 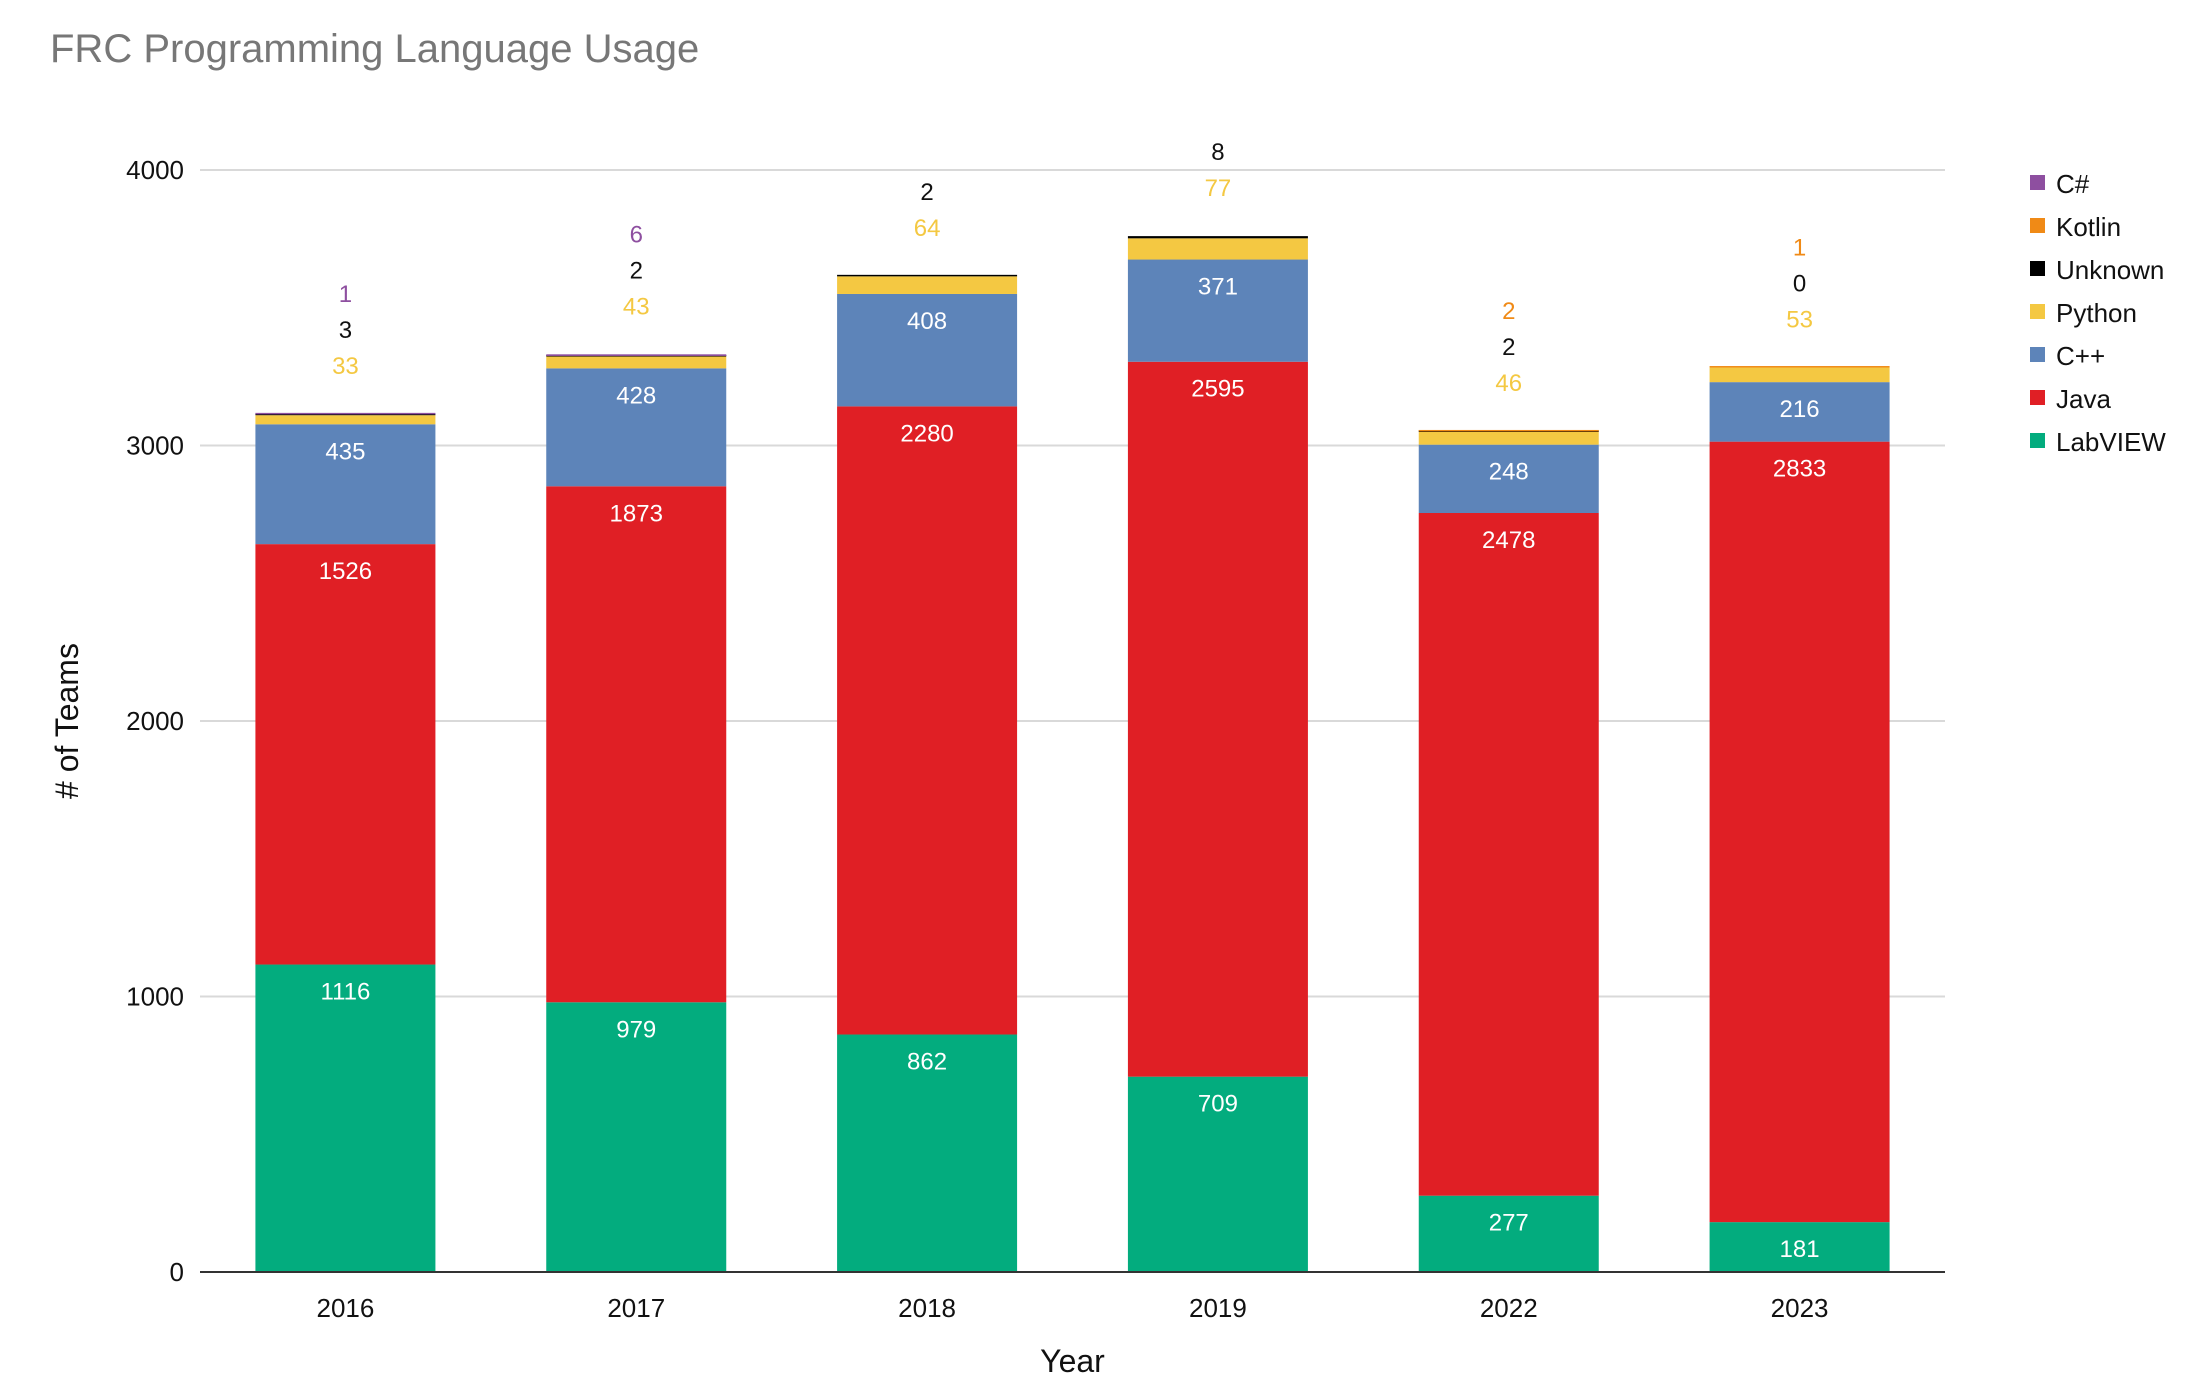 I want to click on y-tick-label: 0, so click(x=177, y=1272).